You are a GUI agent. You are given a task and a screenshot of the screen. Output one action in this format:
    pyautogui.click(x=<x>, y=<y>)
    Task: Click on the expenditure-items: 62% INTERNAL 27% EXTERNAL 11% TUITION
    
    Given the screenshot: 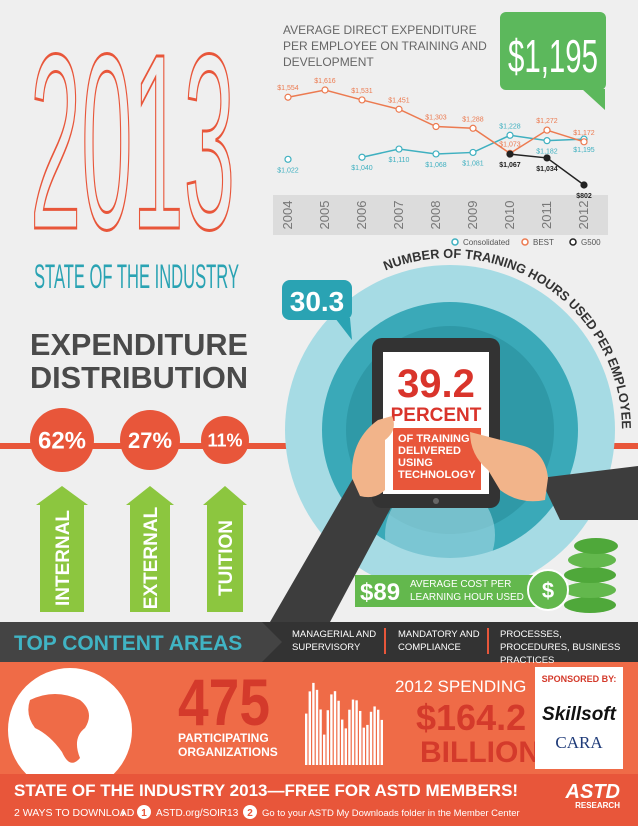 What is the action you would take?
    pyautogui.click(x=139, y=510)
    